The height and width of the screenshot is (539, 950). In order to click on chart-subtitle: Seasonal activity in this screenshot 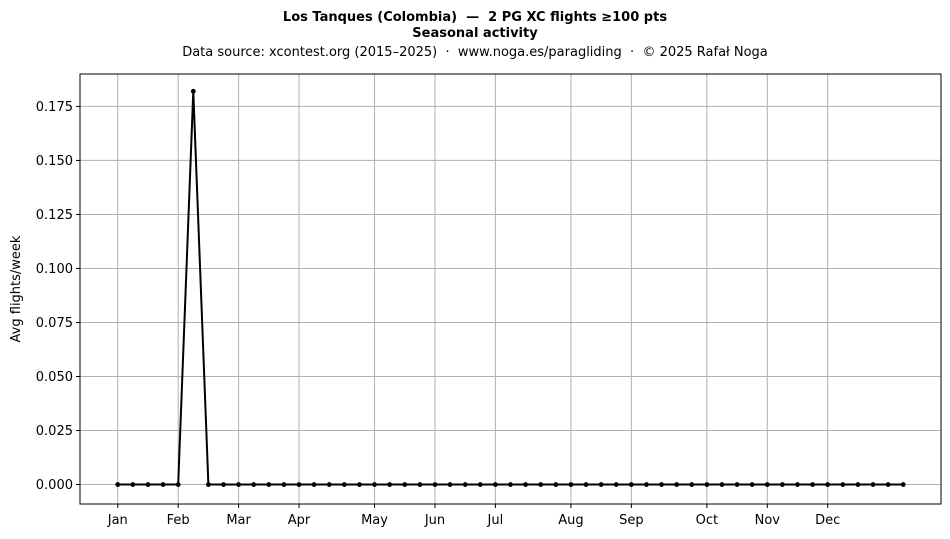, I will do `click(475, 33)`.